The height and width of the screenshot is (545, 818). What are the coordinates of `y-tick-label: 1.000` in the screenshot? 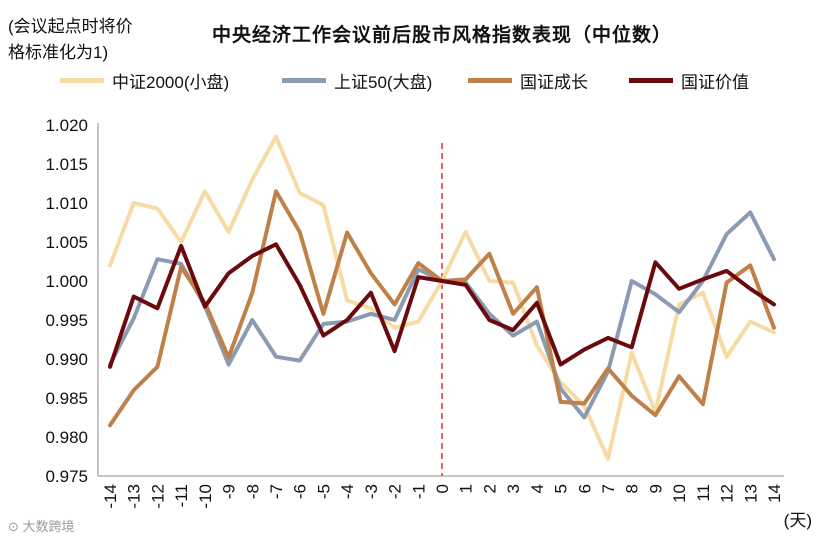 It's located at (66, 281).